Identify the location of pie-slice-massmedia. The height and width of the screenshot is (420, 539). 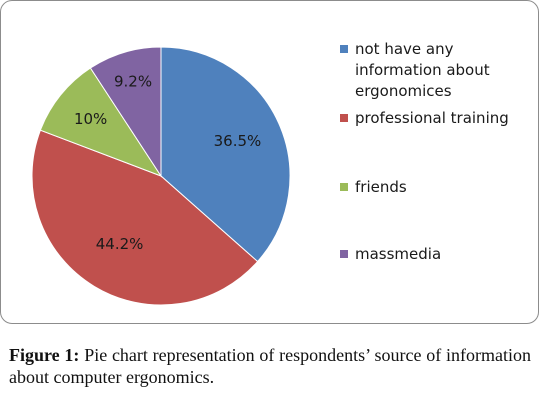
(125, 112).